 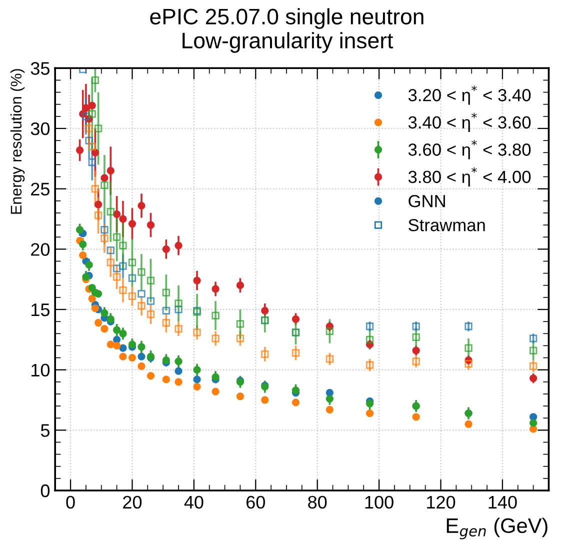 What do you see at coordinates (379, 502) in the screenshot?
I see `x-tick-label: 100` at bounding box center [379, 502].